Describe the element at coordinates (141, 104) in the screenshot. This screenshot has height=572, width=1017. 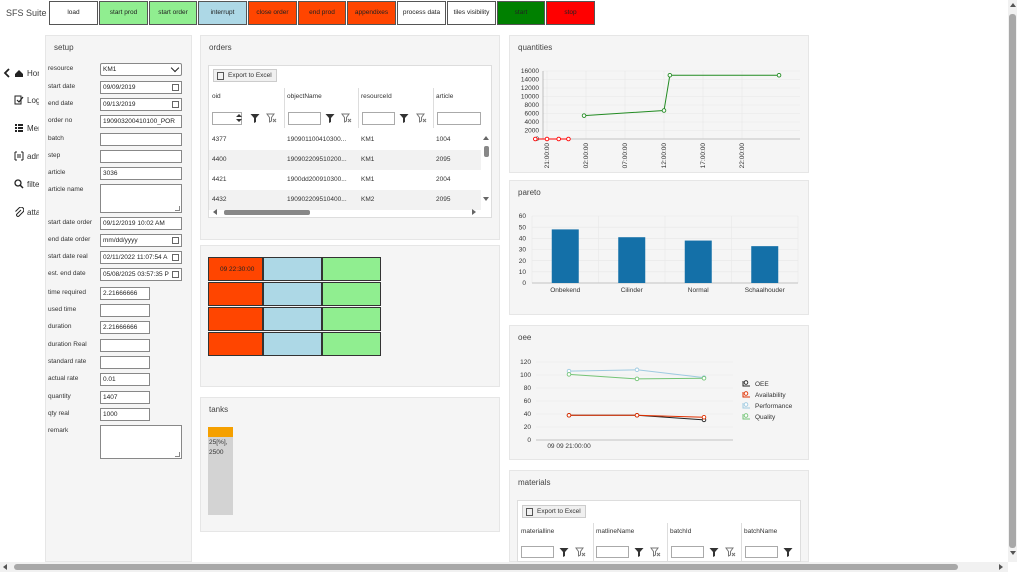
I see `end-date-field: 09/13/2019` at that location.